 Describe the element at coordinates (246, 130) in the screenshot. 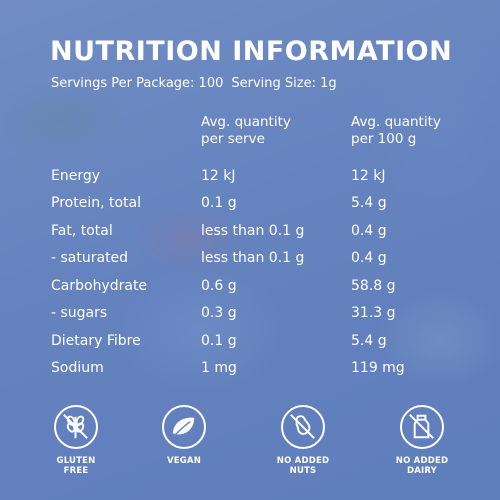

I see `column-header-per-serve: Avg. quantity per serve` at that location.